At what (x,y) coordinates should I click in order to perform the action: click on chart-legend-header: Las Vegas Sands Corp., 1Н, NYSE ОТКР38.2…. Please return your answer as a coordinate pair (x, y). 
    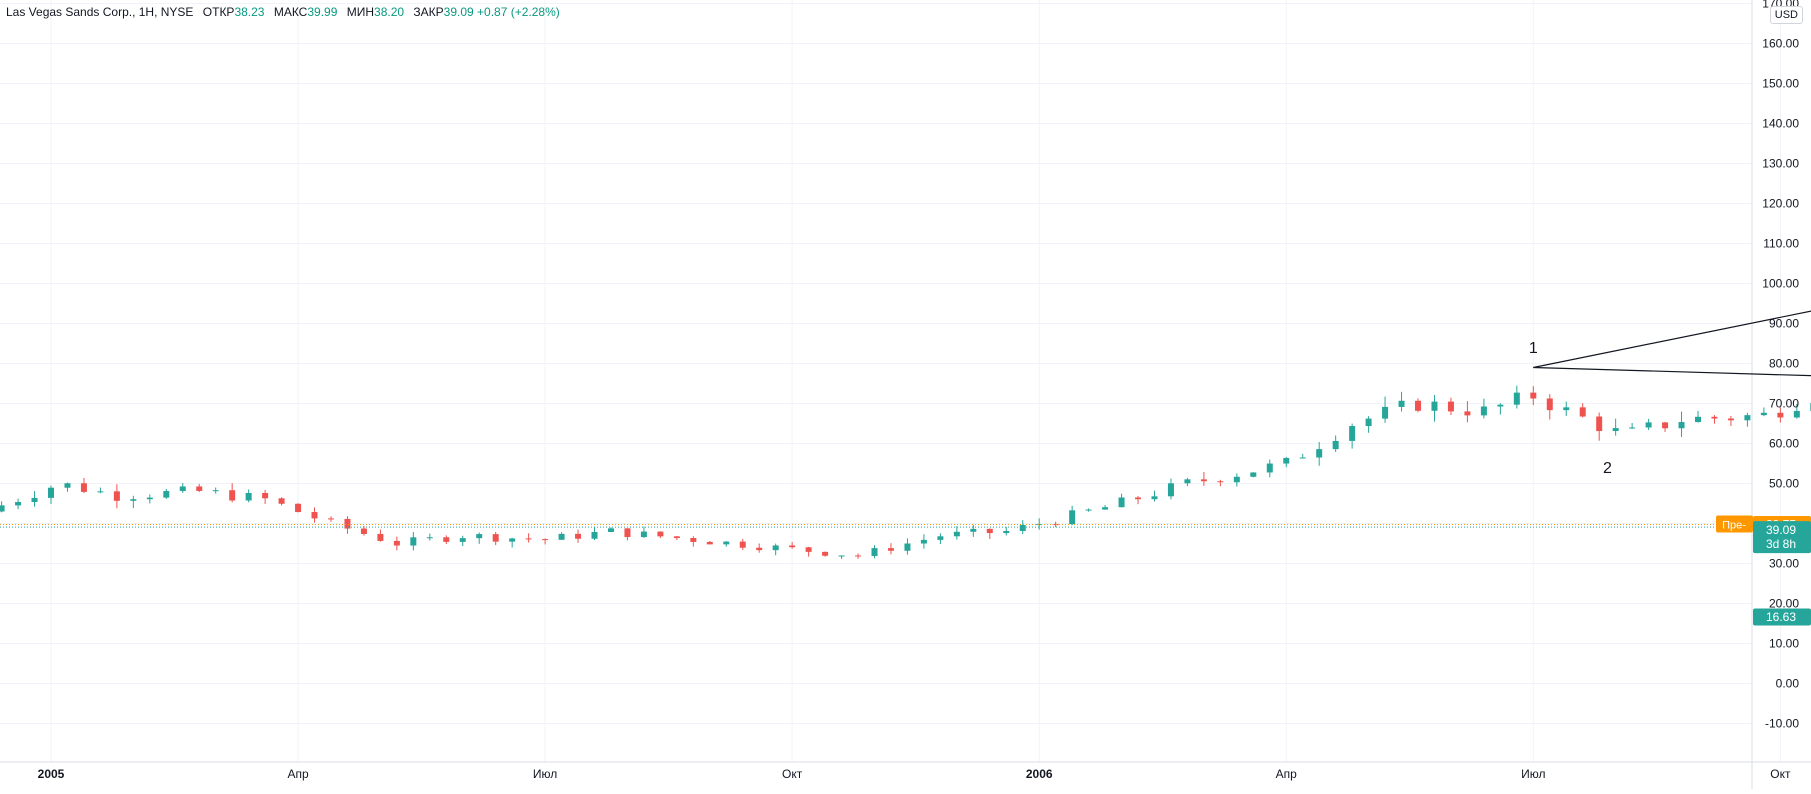
    Looking at the image, I should click on (283, 12).